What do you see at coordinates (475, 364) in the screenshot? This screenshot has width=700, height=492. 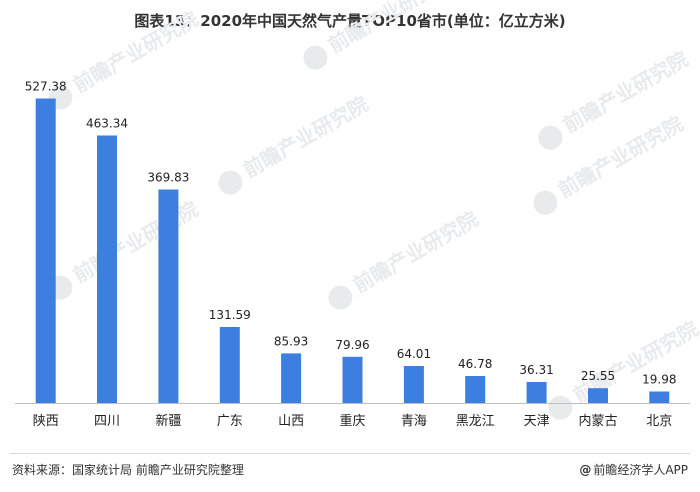 I see `data-label: 46.78` at bounding box center [475, 364].